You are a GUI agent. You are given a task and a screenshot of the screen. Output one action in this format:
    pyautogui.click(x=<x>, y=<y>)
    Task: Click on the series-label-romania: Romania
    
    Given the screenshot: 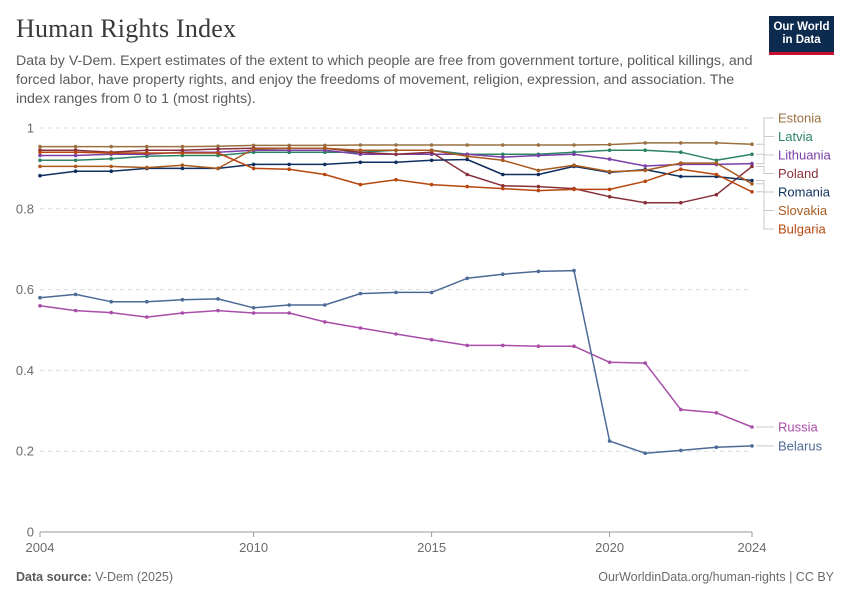 What is the action you would take?
    pyautogui.click(x=804, y=192)
    